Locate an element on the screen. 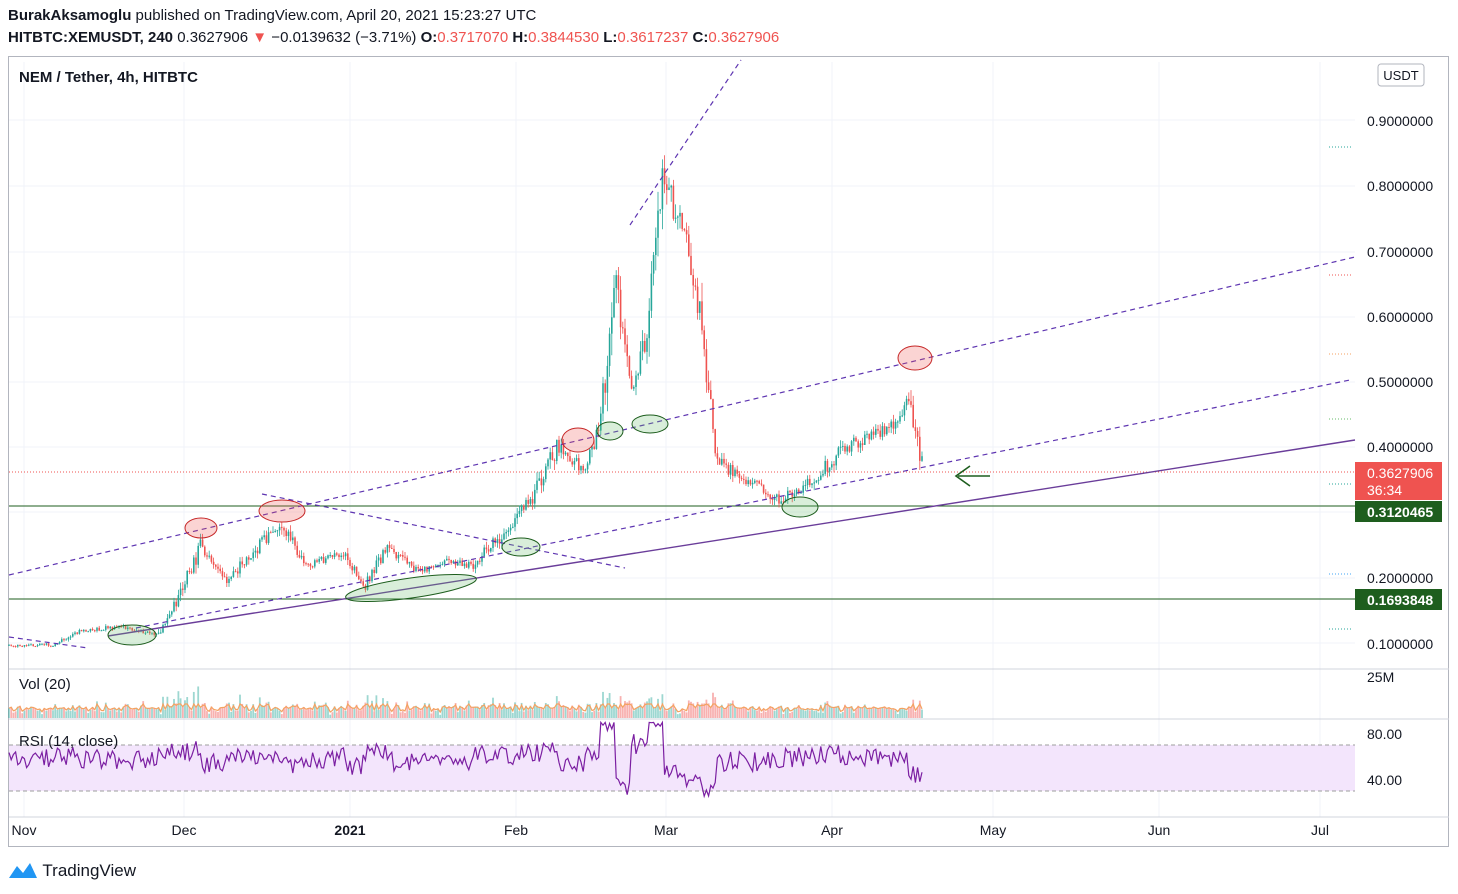 The width and height of the screenshot is (1458, 894). time-axis: Nov Dec 2021 Feb Mar Apr May Jun Jul is located at coordinates (670, 830).